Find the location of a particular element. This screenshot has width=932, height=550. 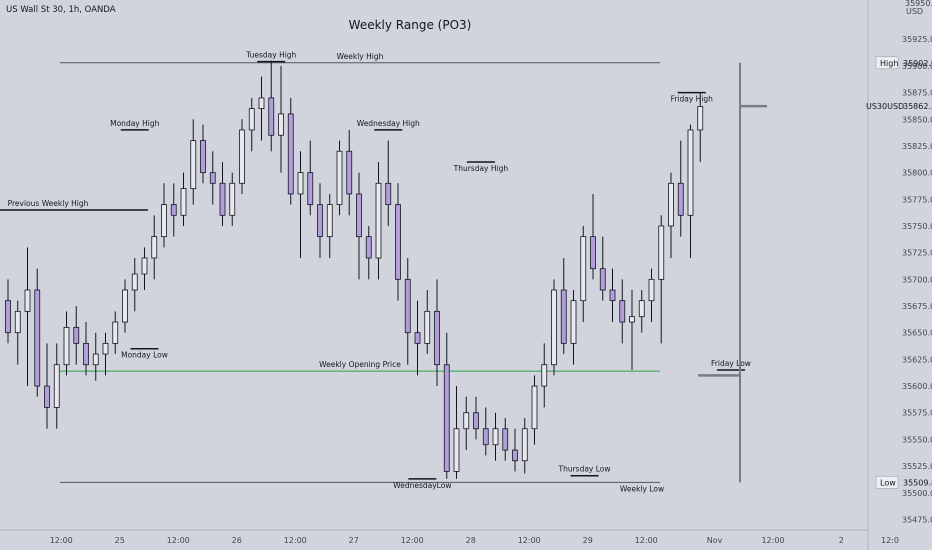

price-tag-name: Low is located at coordinates (888, 482).